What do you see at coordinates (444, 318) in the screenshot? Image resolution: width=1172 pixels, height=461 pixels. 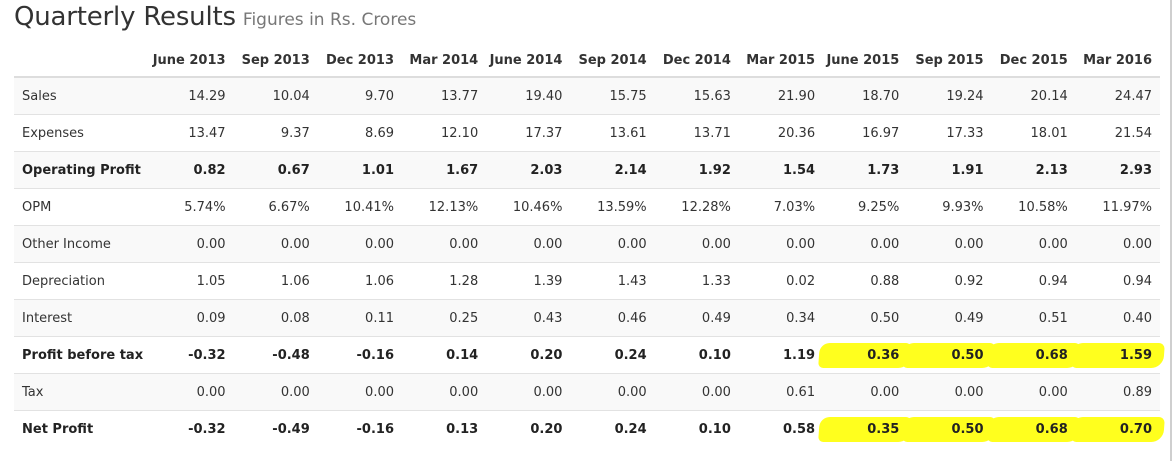 I see `table-cell: 0.25` at bounding box center [444, 318].